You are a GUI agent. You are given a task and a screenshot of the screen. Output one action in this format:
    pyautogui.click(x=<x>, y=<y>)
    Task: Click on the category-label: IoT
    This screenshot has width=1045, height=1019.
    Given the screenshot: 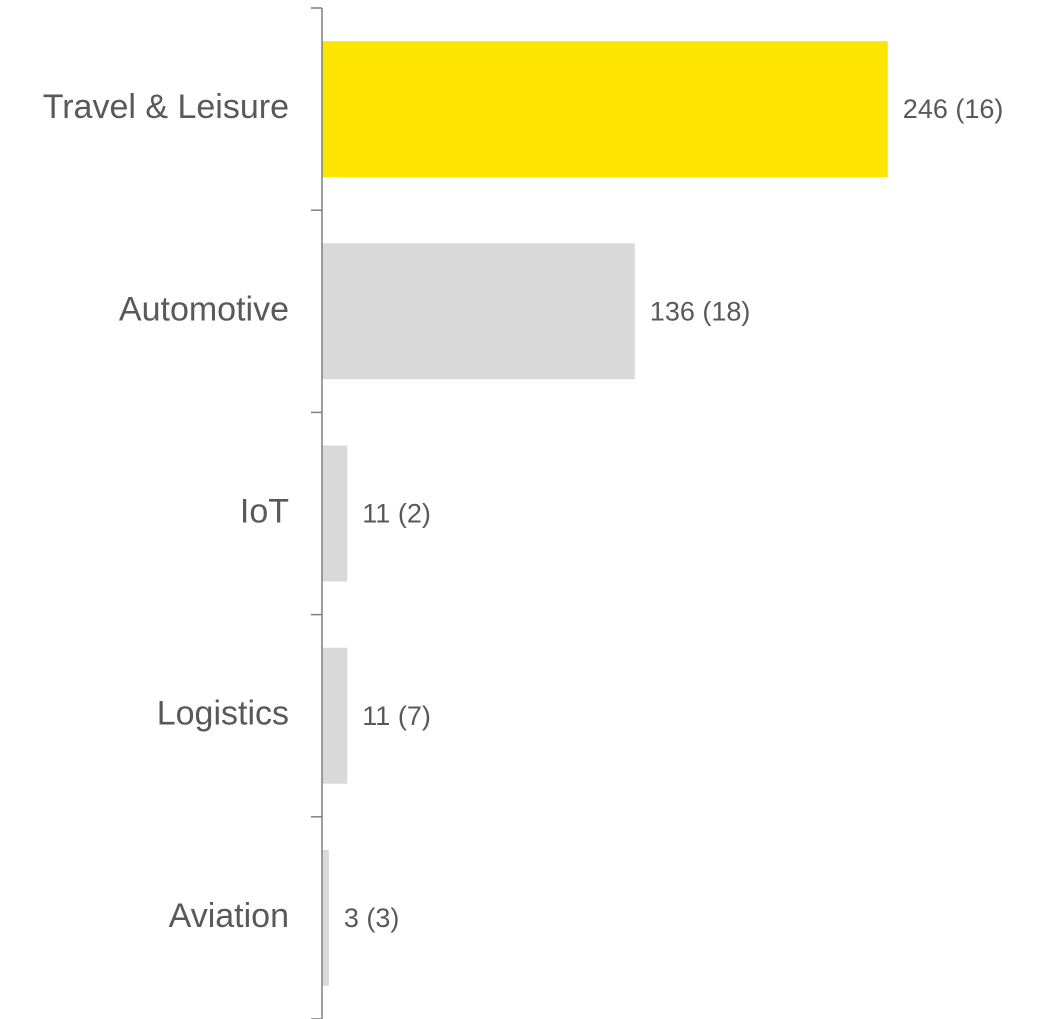 What is the action you would take?
    pyautogui.click(x=264, y=511)
    